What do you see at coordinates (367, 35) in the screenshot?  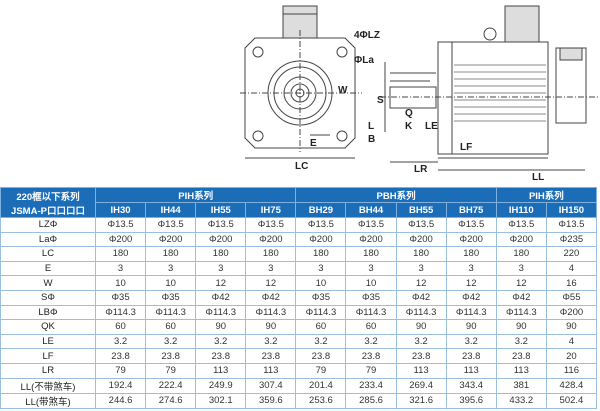 I see `label-lz: 4ΦLZ` at bounding box center [367, 35].